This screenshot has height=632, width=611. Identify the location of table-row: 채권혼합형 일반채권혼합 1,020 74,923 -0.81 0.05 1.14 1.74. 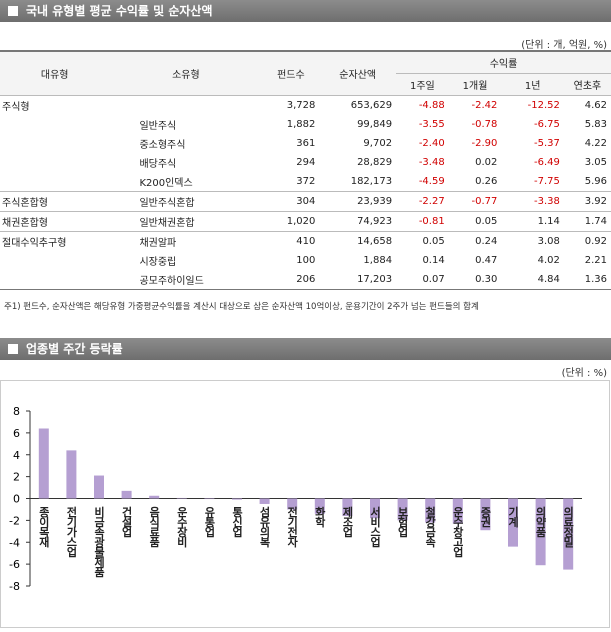
(305, 221).